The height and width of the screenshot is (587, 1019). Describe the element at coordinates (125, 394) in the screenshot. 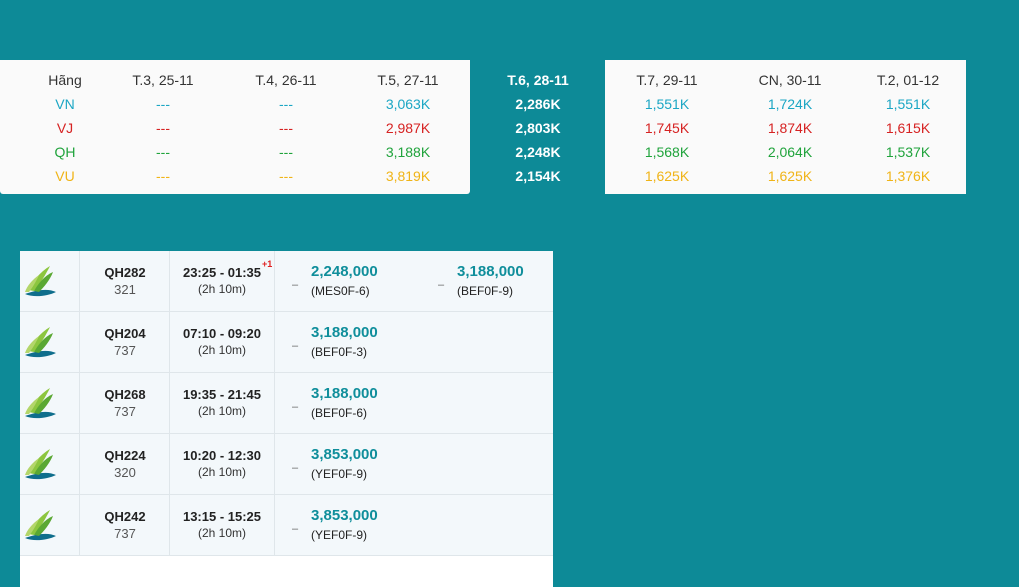

I see `flight-number: QH268` at that location.